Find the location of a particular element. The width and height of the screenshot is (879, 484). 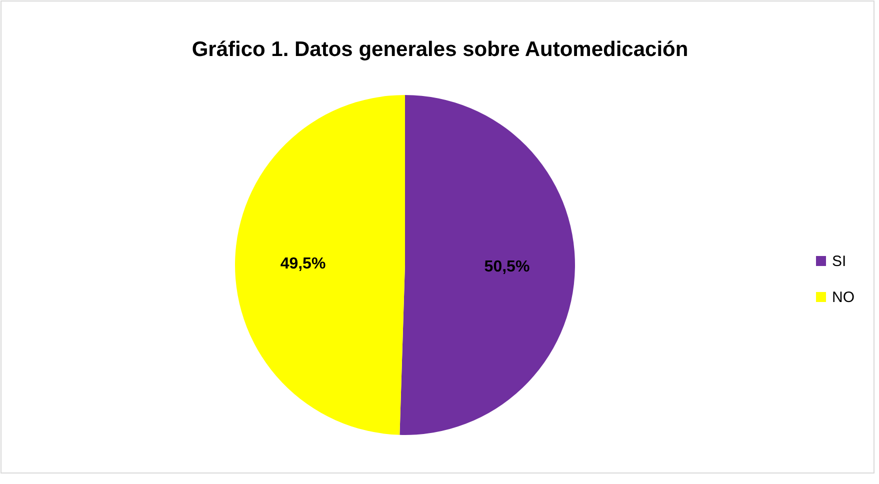

chart-title: Gráfico 1. Datos generales sobre Automedicación is located at coordinates (440, 49).